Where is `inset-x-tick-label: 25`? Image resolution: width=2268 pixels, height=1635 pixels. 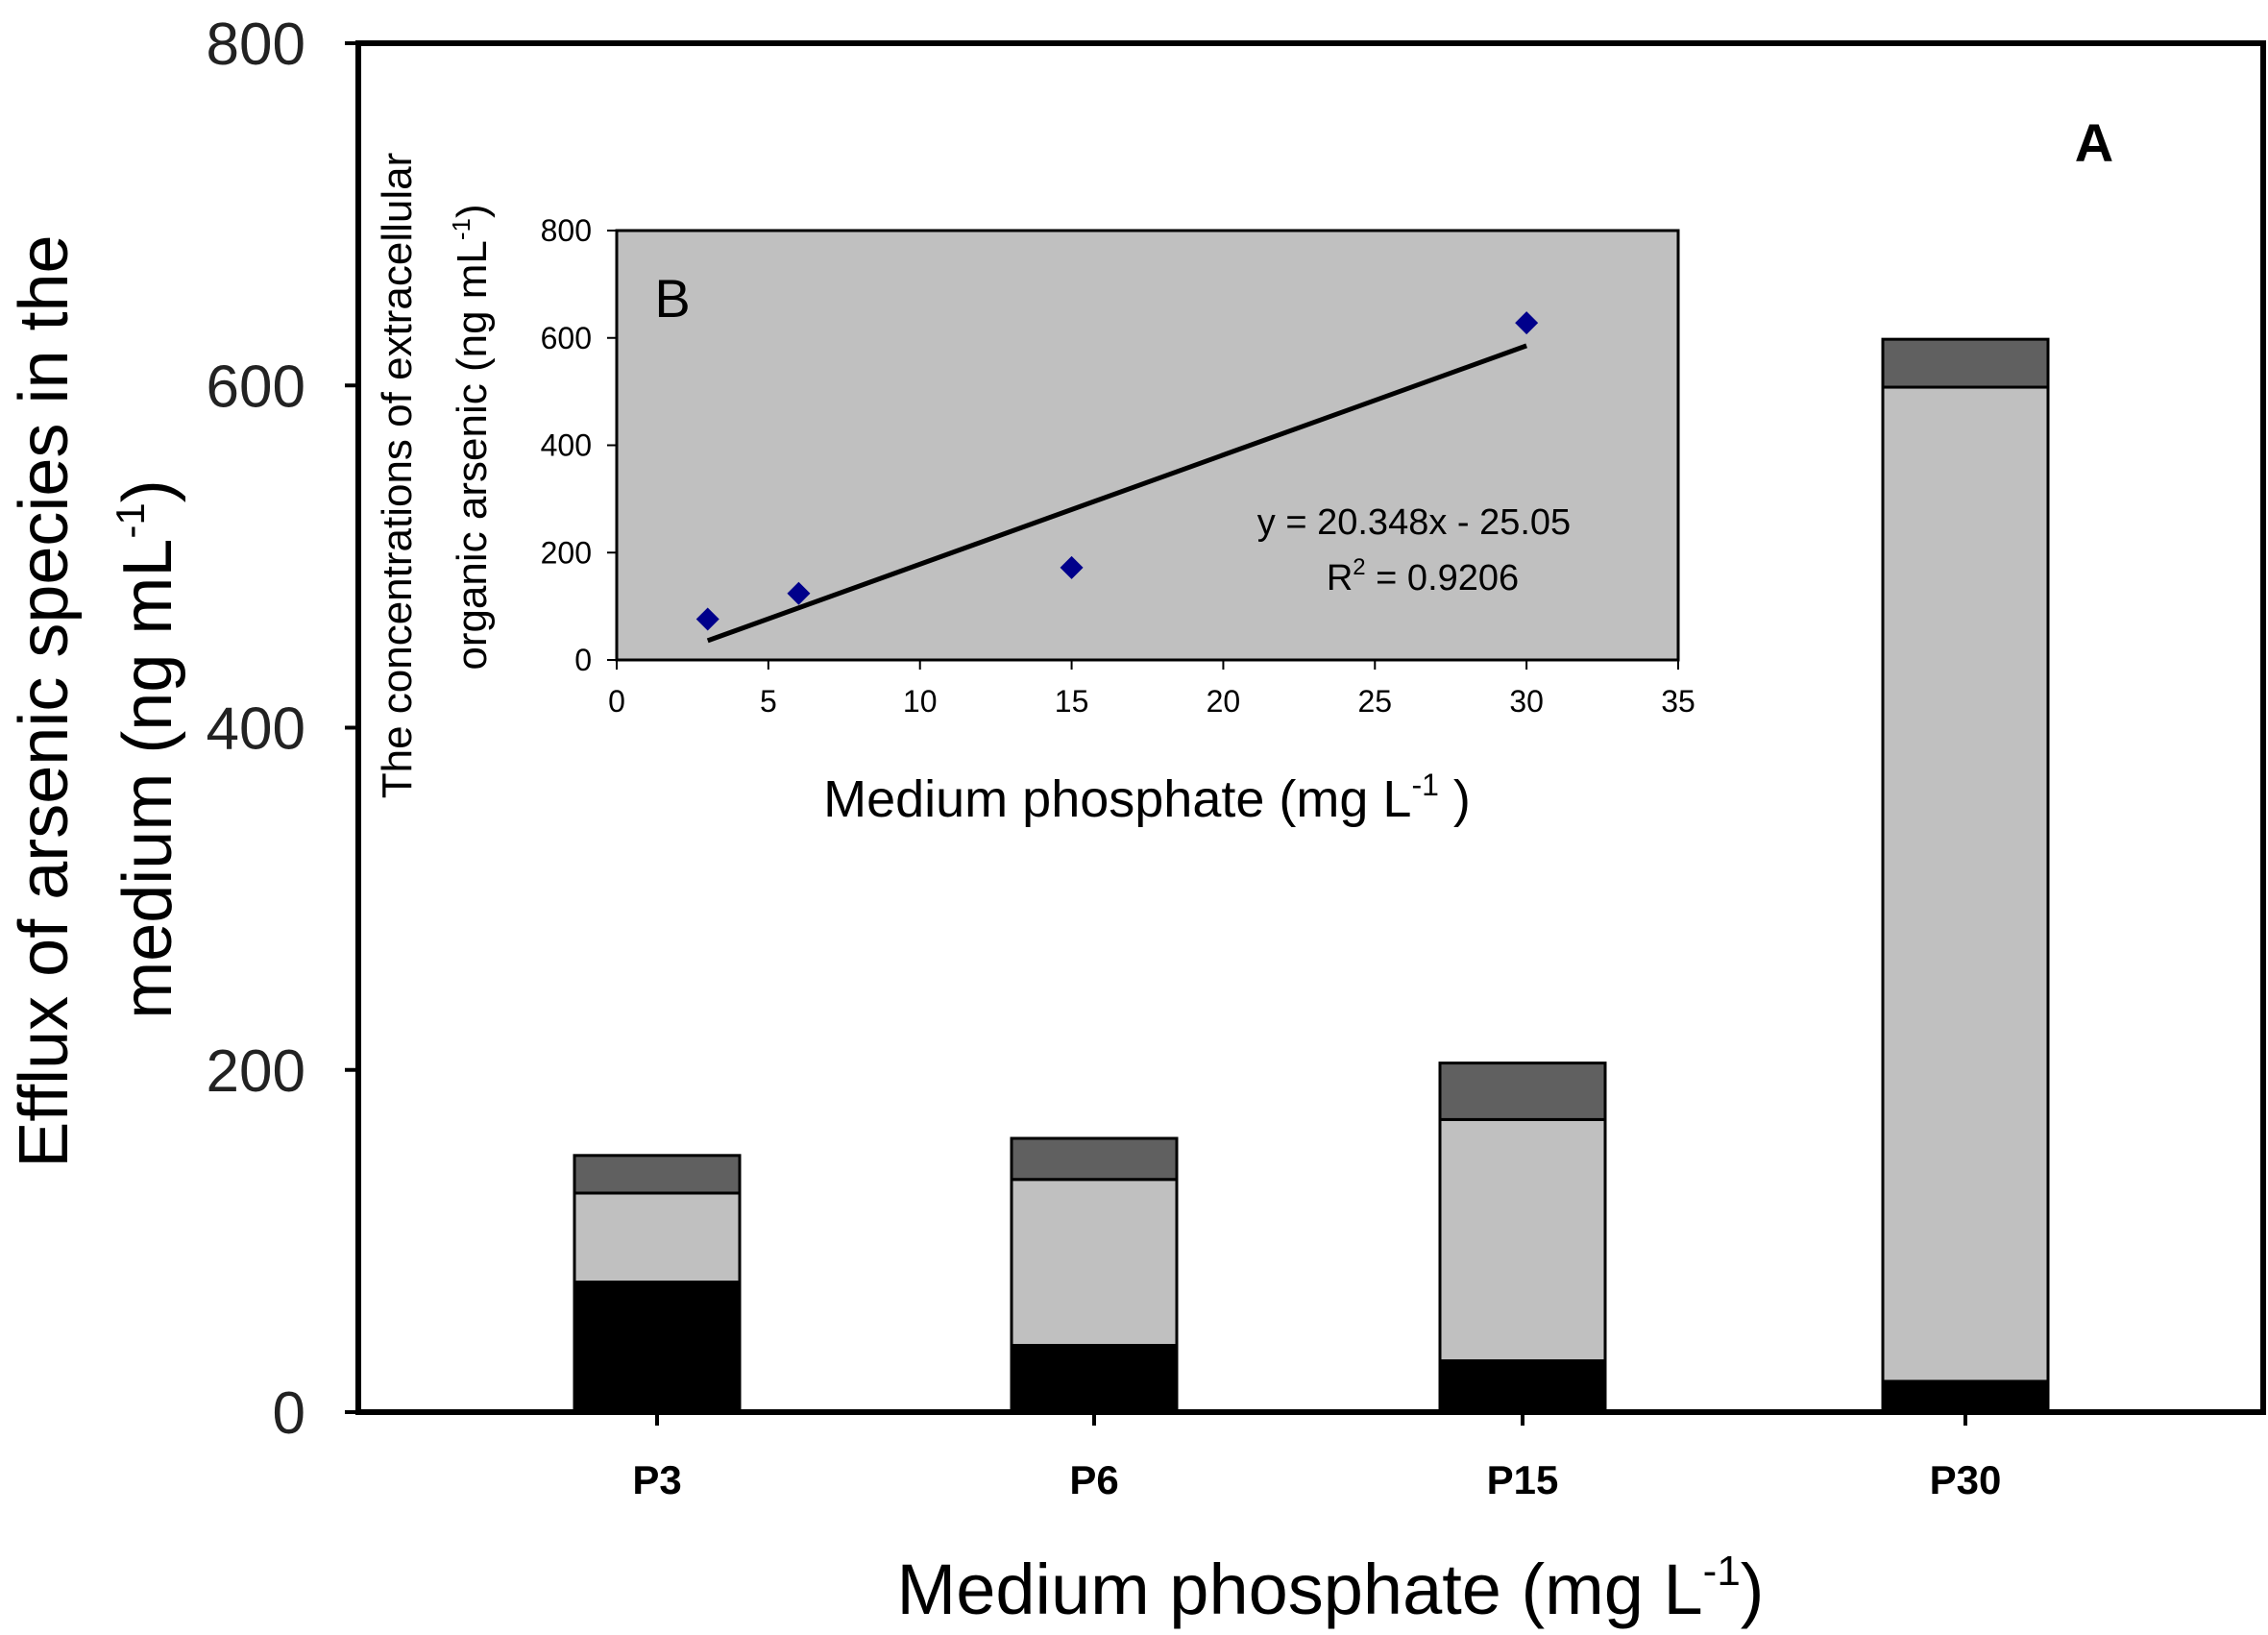
inset-x-tick-label: 25 is located at coordinates (1374, 702).